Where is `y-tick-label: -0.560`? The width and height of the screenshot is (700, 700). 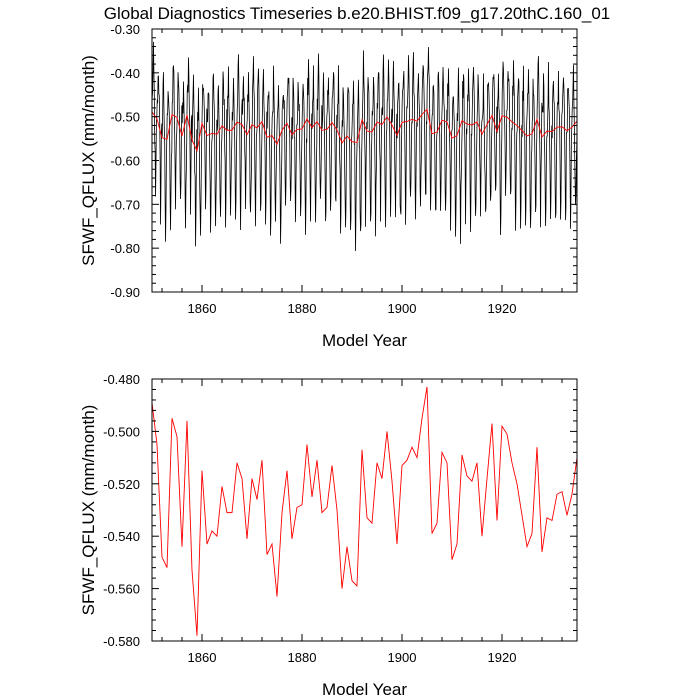
y-tick-label: -0.560 is located at coordinates (121, 589).